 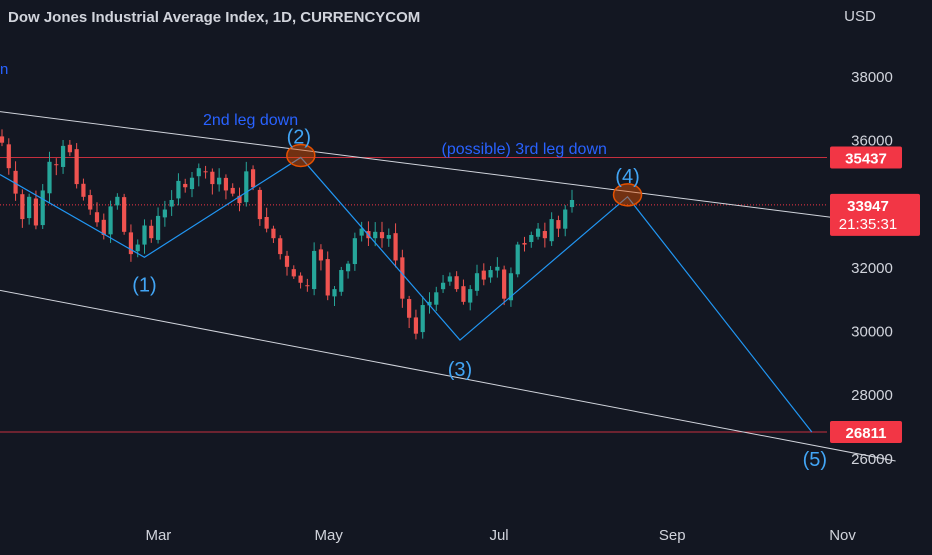 I want to click on wave-label: (5), so click(x=815, y=460).